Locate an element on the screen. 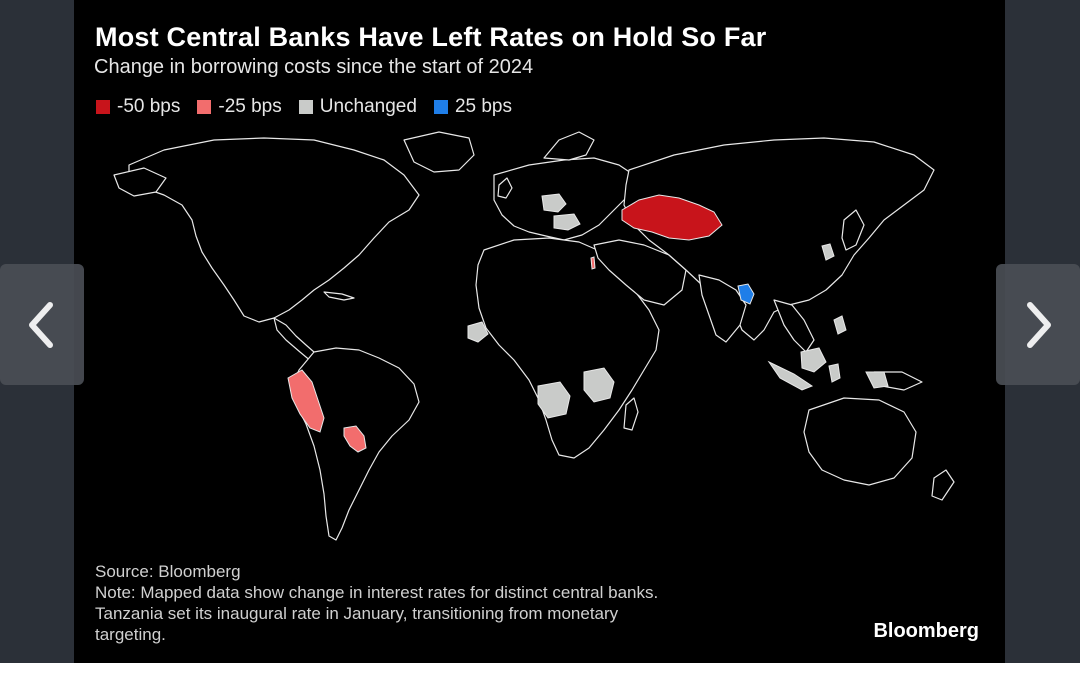 This screenshot has height=675, width=1080. madagascar is located at coordinates (631, 414).